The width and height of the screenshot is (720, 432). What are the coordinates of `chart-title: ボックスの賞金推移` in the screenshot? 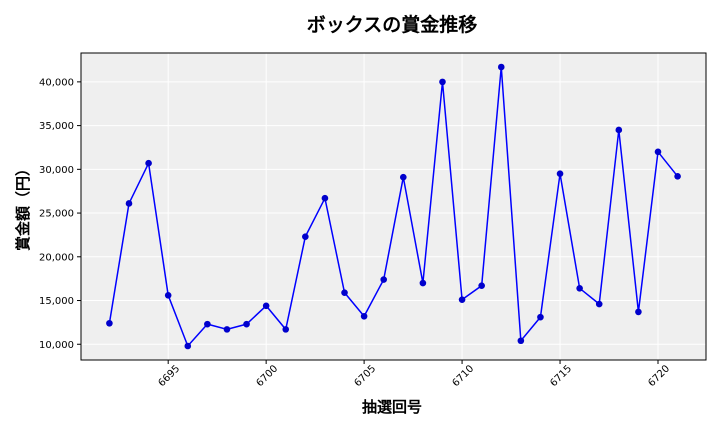 It's located at (392, 24).